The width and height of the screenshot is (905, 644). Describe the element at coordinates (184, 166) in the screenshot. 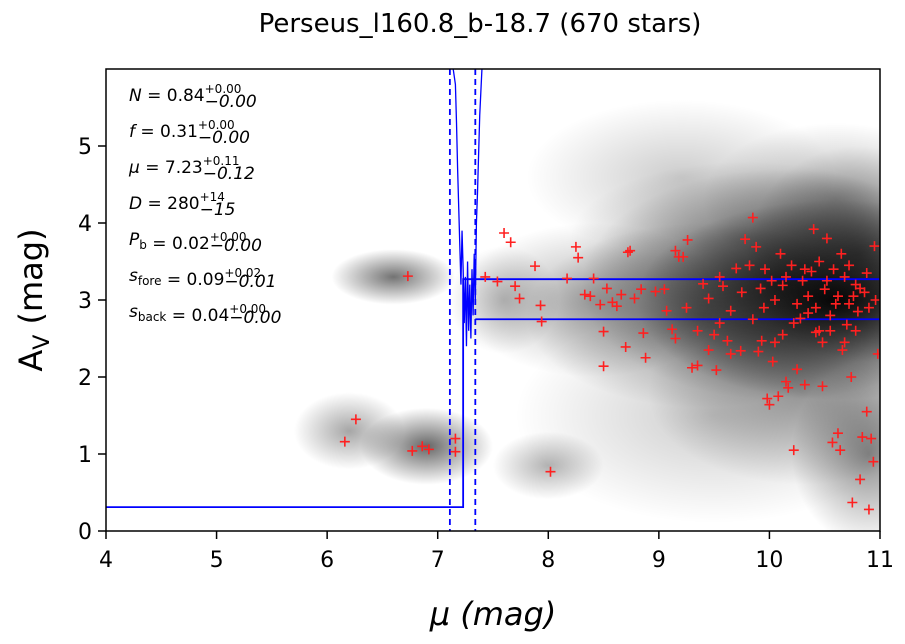

I see `fit-stat-: μ = 7.23+0.11` at that location.